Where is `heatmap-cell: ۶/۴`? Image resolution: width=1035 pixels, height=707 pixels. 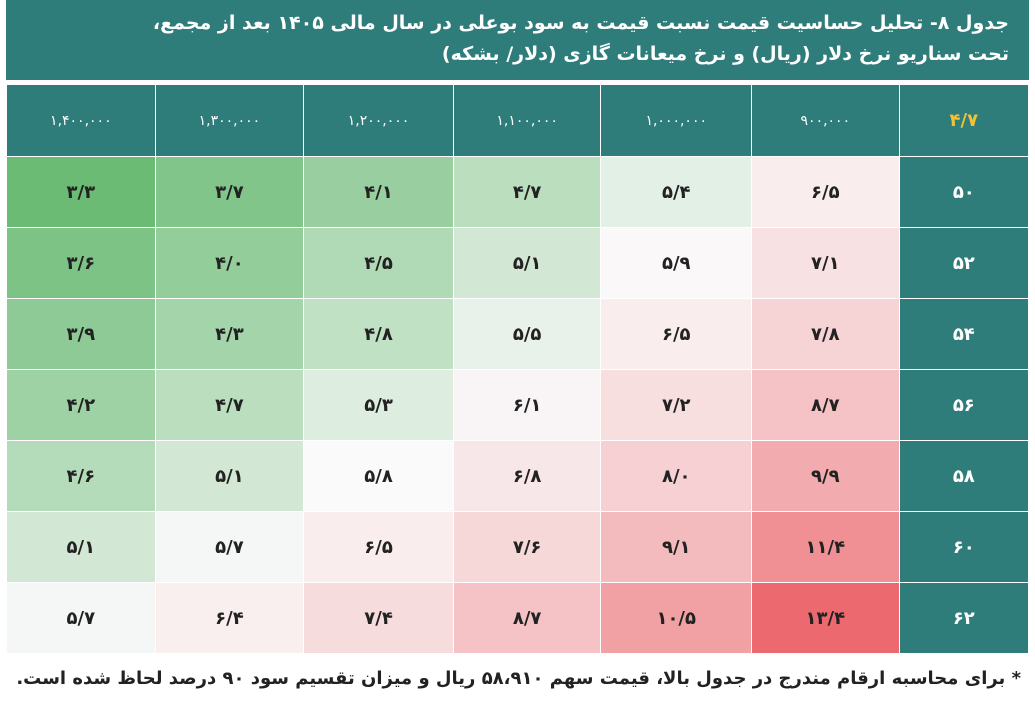
heatmap-cell: ۶/۴ is located at coordinates (229, 618).